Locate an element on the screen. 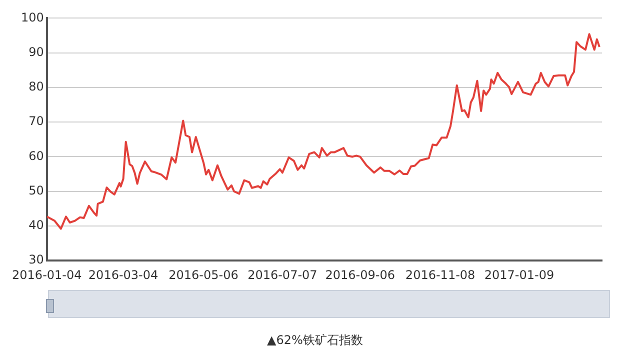 Image resolution: width=630 pixels, height=359 pixels. text: ▲62%铁矿石指数 is located at coordinates (315, 340).